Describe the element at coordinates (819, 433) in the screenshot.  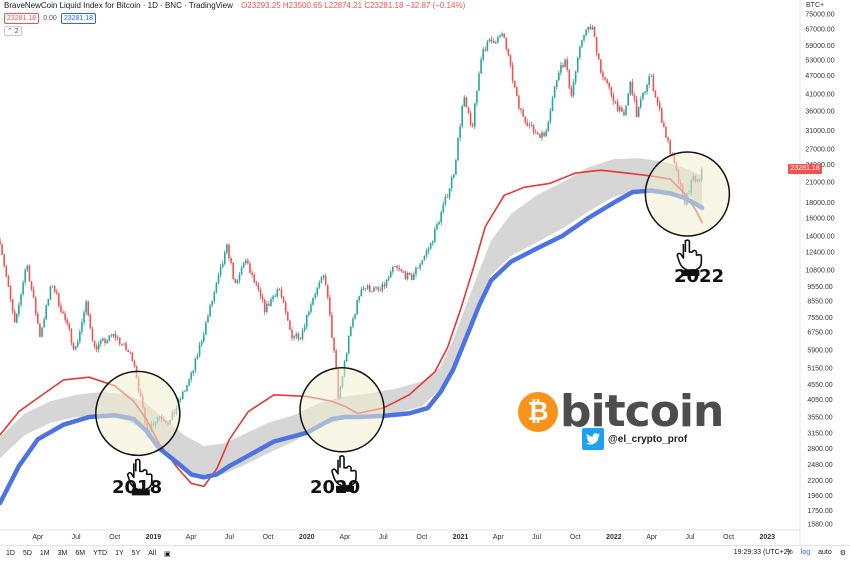
I see `y-tick-label: 3150.00` at that location.